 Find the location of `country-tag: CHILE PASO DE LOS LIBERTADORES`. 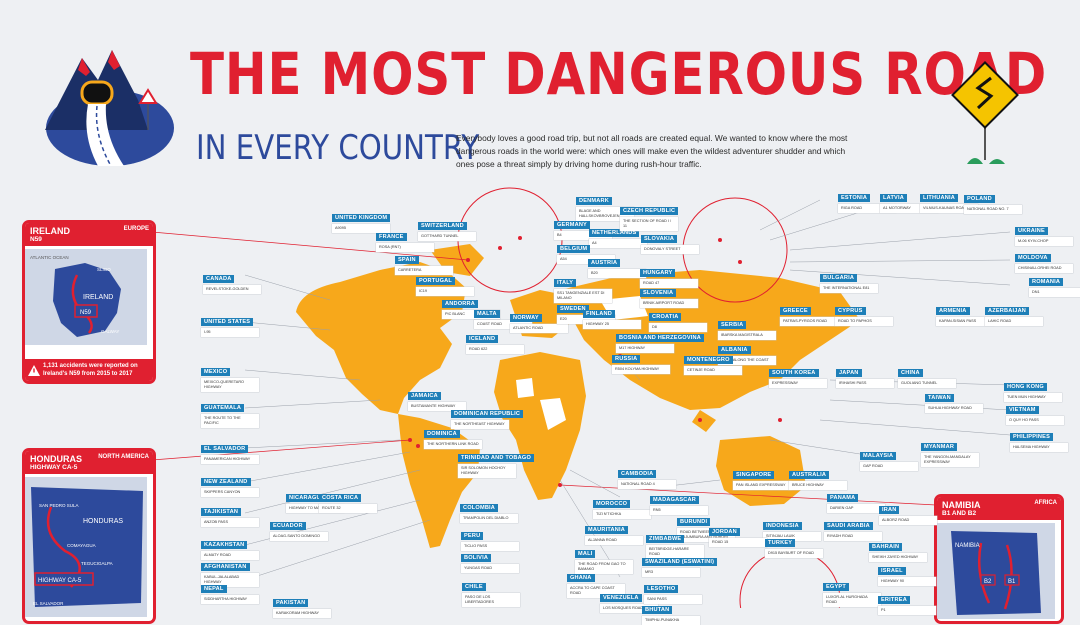

country-tag: CHILE PASO DE LOS LIBERTADORES is located at coordinates (491, 591).